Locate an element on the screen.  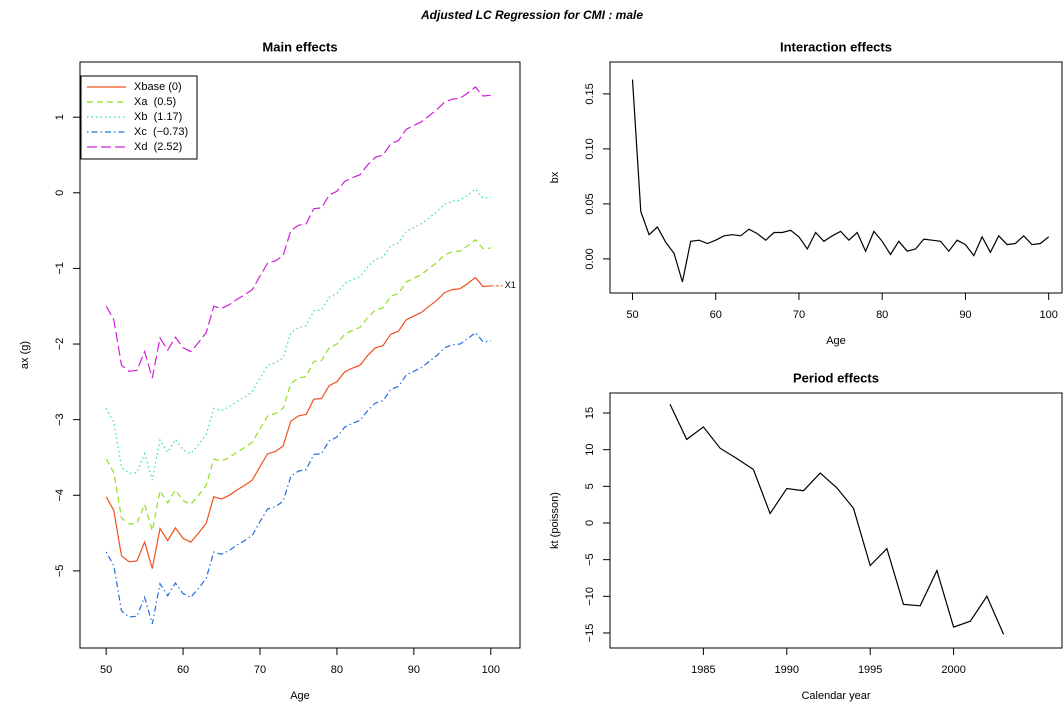
y-tick-label: 5 is located at coordinates (590, 486).